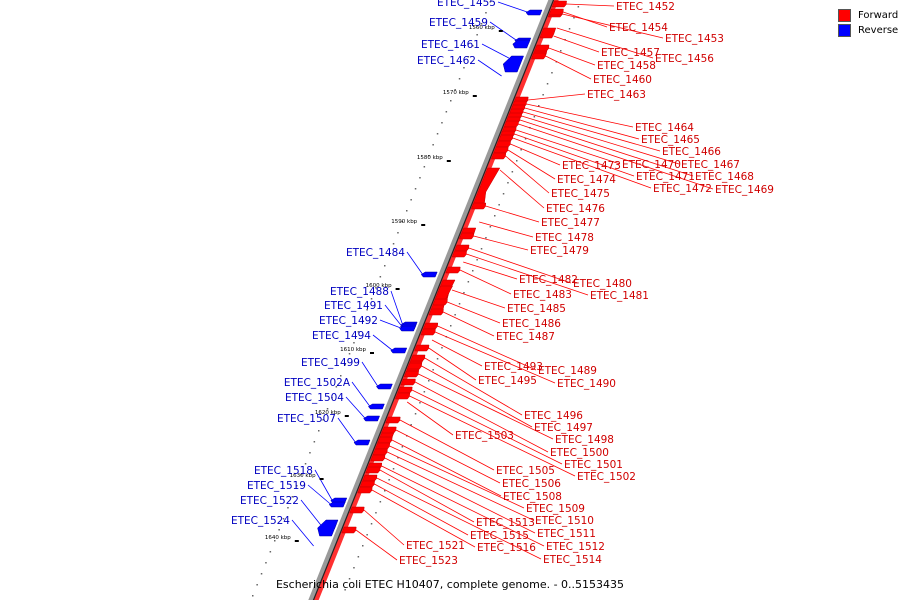 Image resolution: width=900 pixels, height=600 pixels. I want to click on forward-gene-label: ETEC_1453, so click(694, 39).